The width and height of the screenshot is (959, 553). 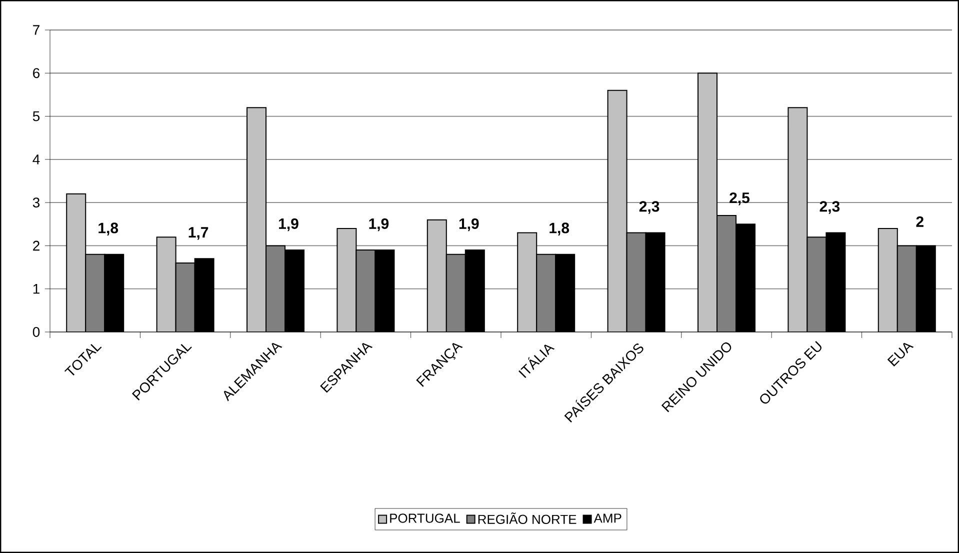 What do you see at coordinates (36, 332) in the screenshot?
I see `y-tick-label: 0` at bounding box center [36, 332].